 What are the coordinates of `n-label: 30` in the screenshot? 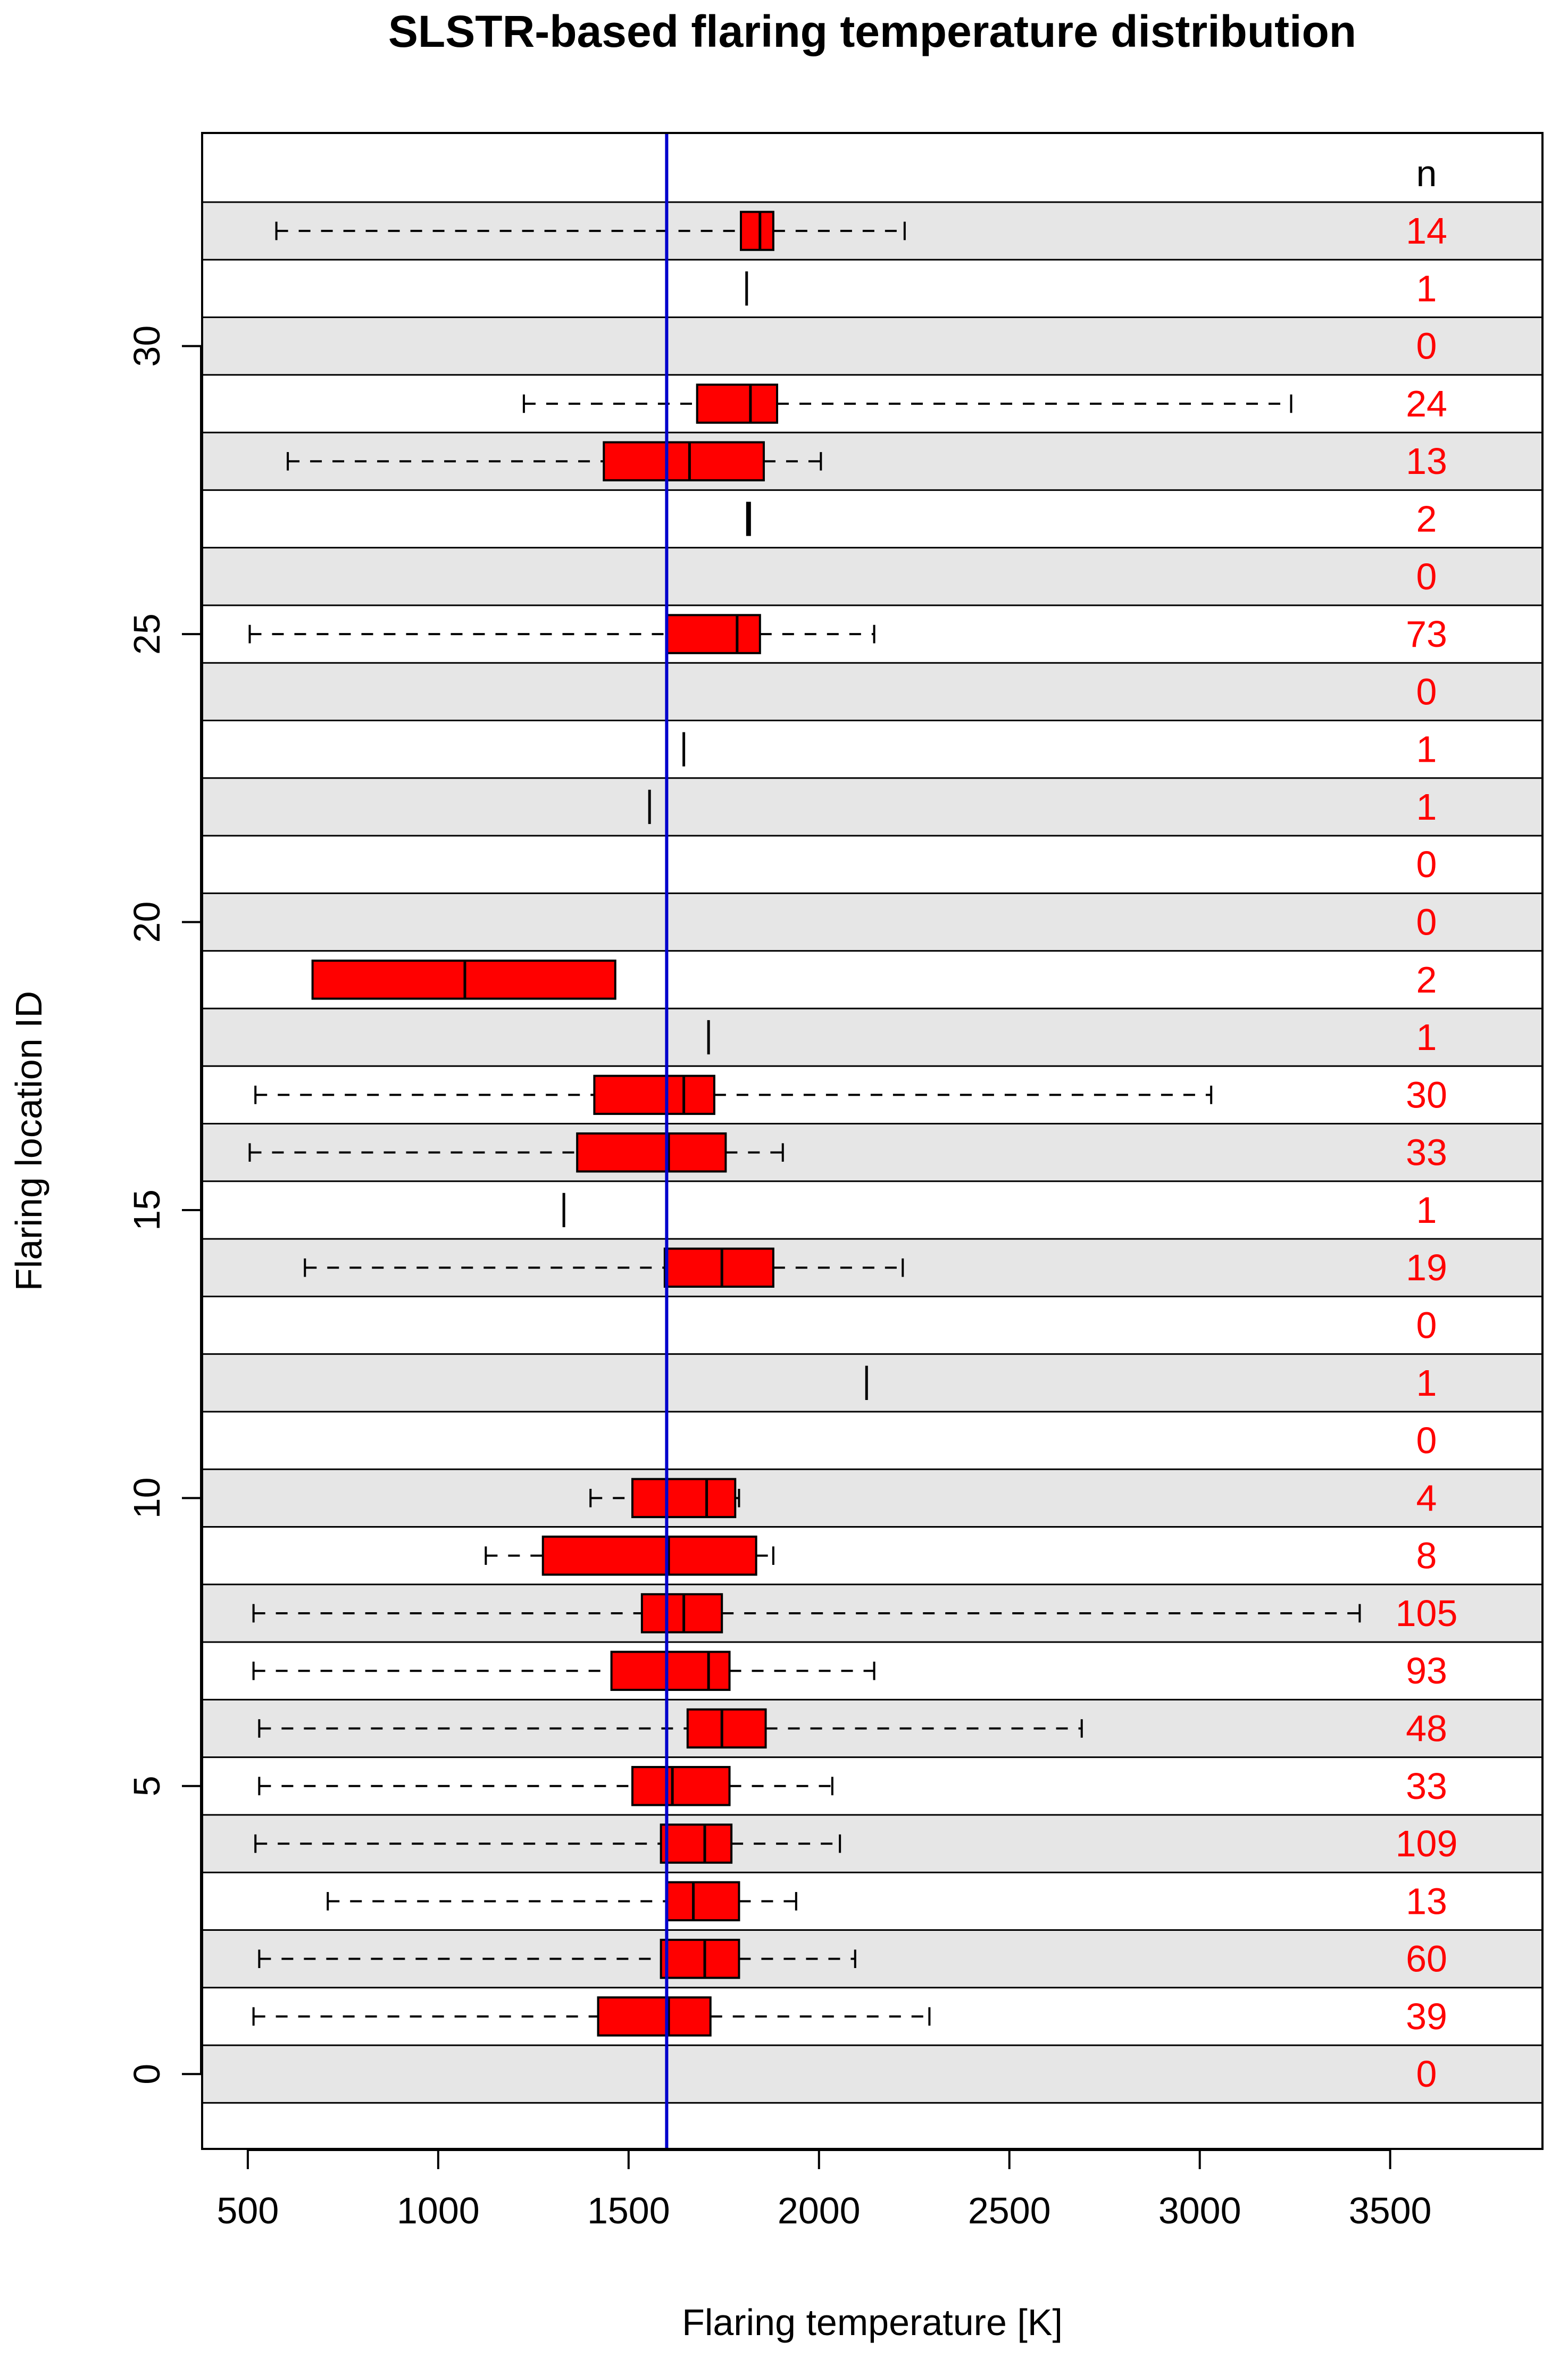 It's located at (1426, 1094).